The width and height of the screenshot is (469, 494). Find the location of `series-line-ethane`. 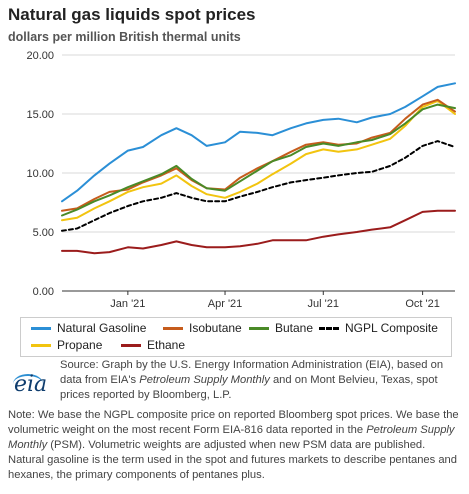

series-line-ethane is located at coordinates (258, 232).